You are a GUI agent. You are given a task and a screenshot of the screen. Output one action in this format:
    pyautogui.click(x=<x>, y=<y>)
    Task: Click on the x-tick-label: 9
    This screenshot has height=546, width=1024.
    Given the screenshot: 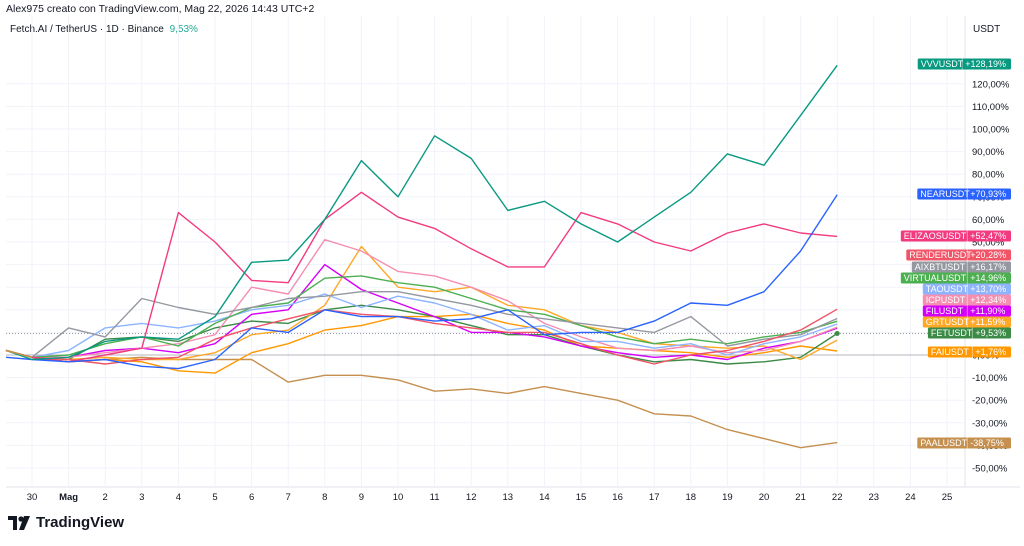 What is the action you would take?
    pyautogui.click(x=361, y=497)
    